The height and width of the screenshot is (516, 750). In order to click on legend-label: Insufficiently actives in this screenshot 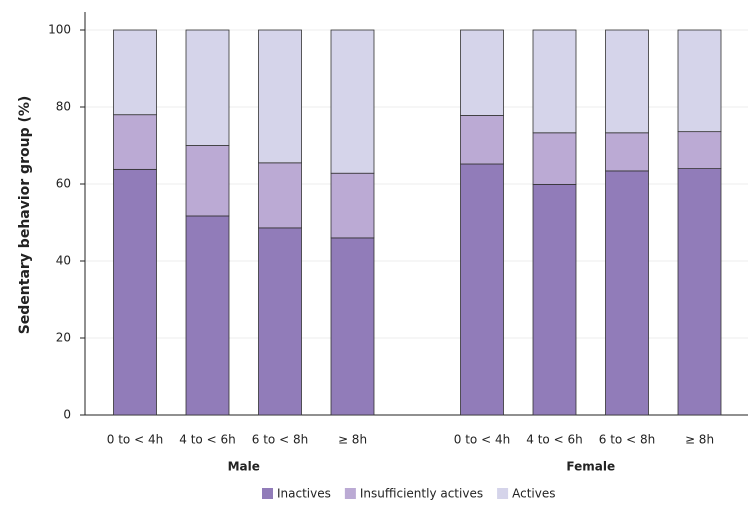, I will do `click(421, 494)`.